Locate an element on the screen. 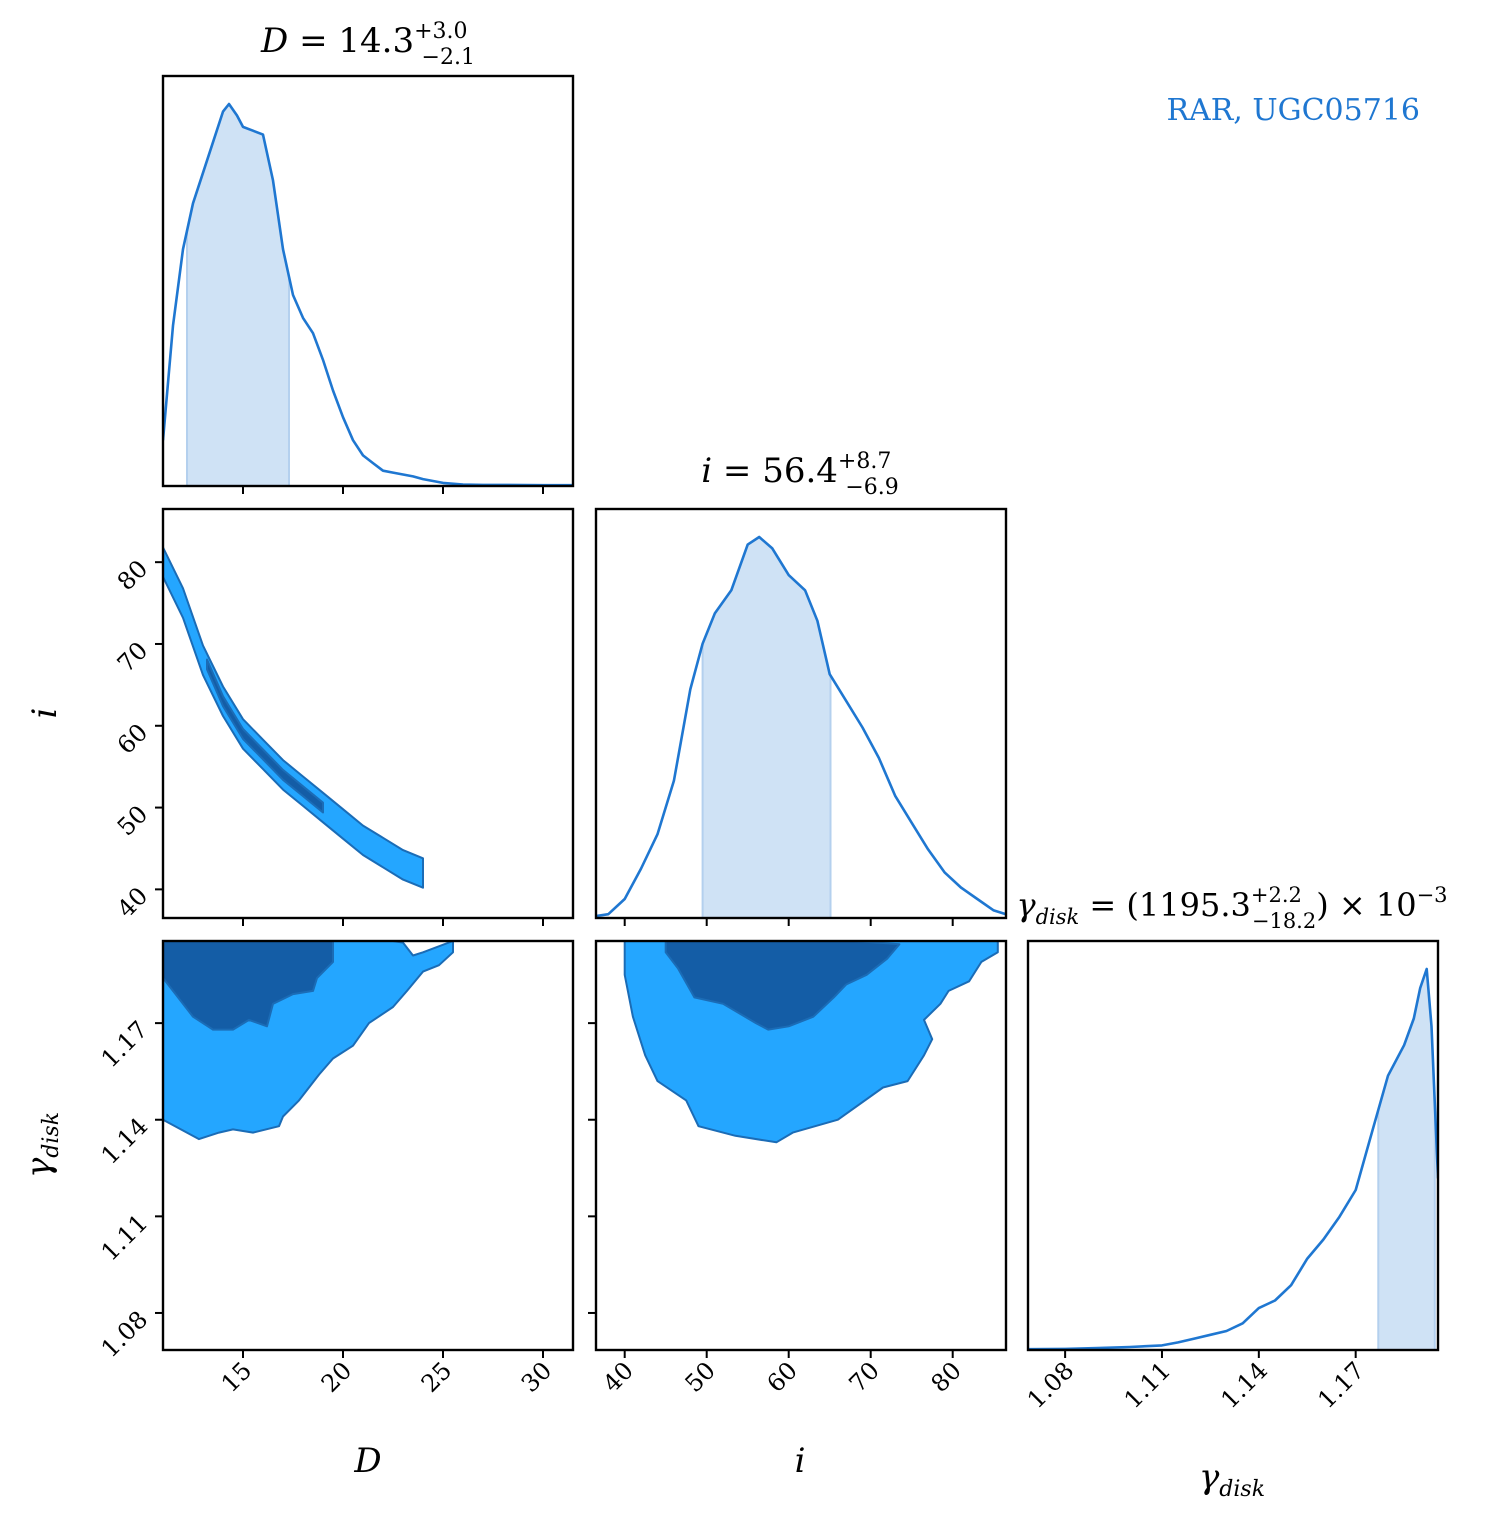  x-tick-label: 20 is located at coordinates (336, 1376).